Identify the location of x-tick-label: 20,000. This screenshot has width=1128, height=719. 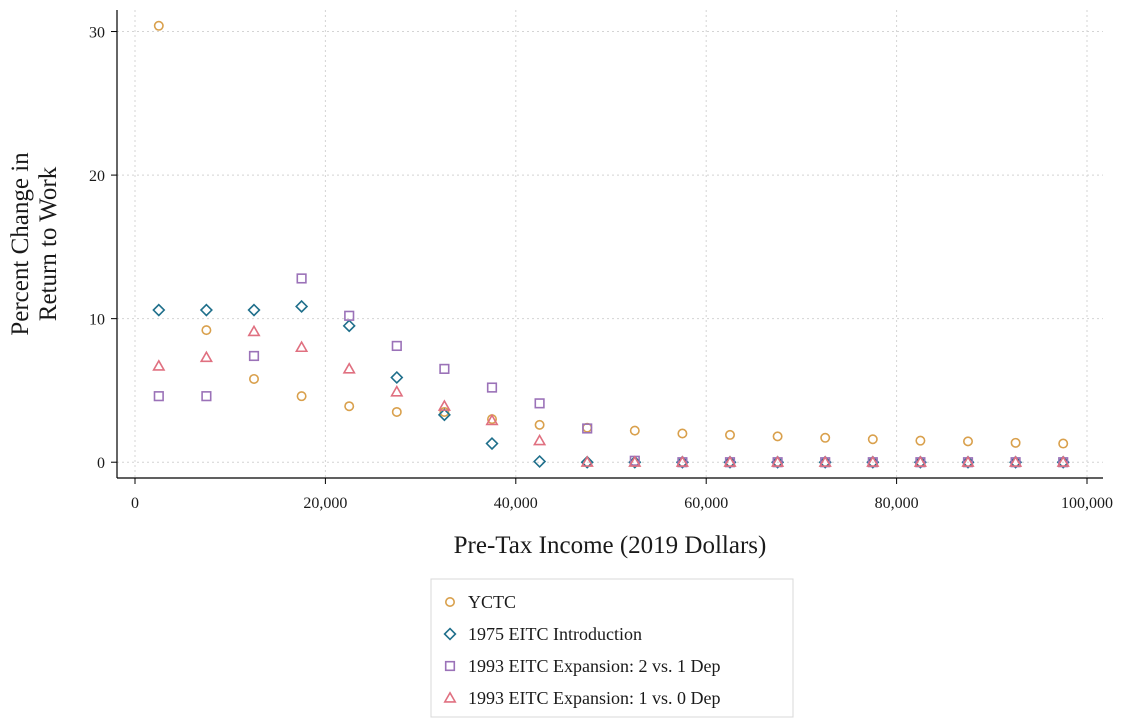
(325, 503).